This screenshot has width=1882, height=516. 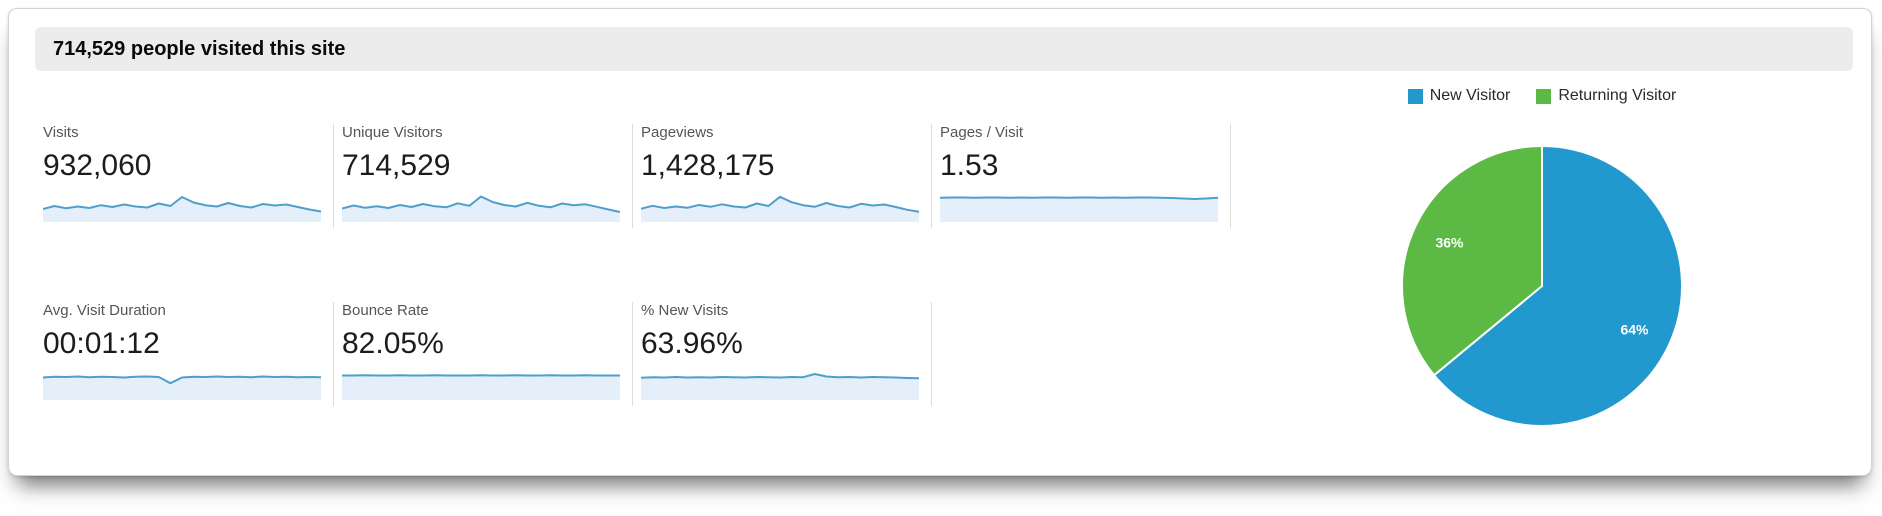 I want to click on returning-visitor-swatch-icon, so click(x=1544, y=96).